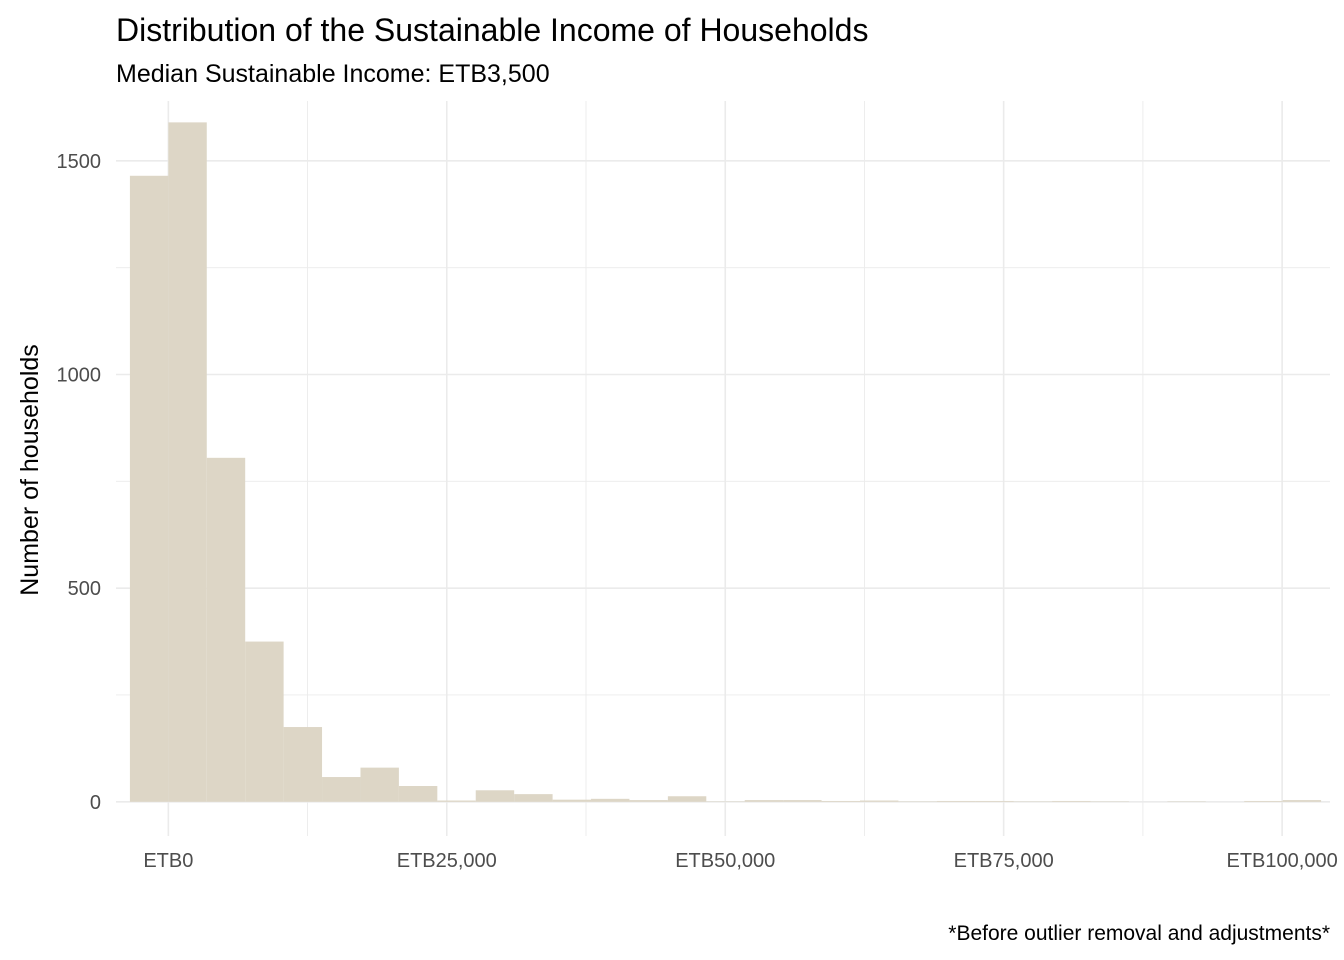 This screenshot has height=960, width=1344. I want to click on y-tick-label: 1500, so click(79, 162).